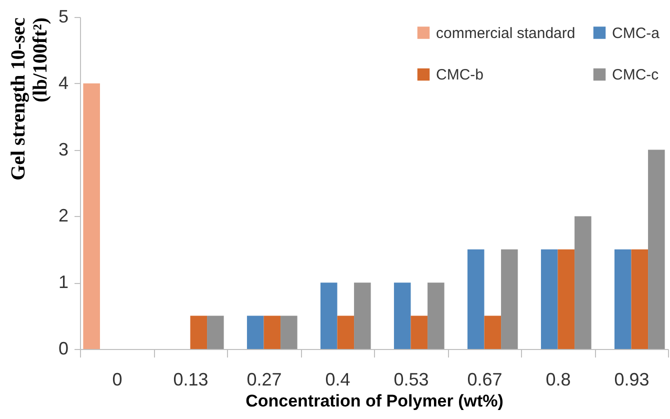 Image resolution: width=670 pixels, height=419 pixels. What do you see at coordinates (63, 216) in the screenshot?
I see `y-tick-label: 2` at bounding box center [63, 216].